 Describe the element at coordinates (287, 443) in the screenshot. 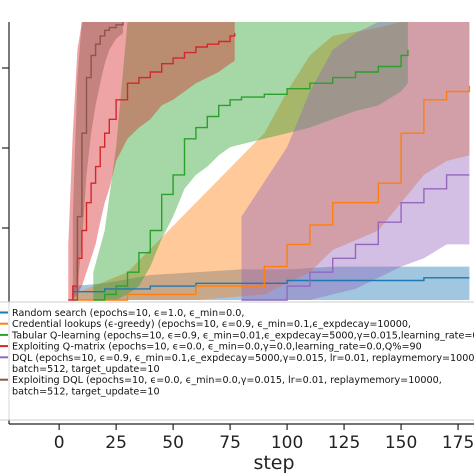

I see `x-tick-label: 100` at that location.